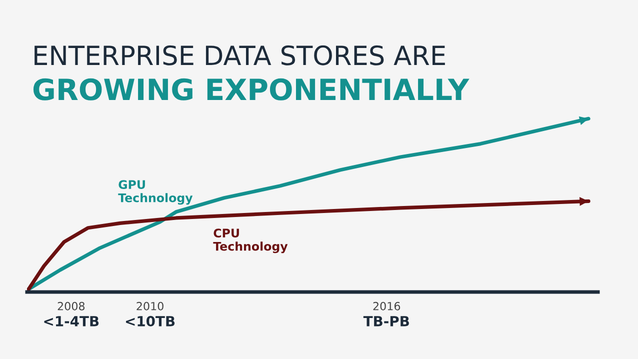 Image resolution: width=638 pixels, height=359 pixels. What do you see at coordinates (251, 89) in the screenshot?
I see `chart-subtitle: GROWING EXPONENTIALLY` at bounding box center [251, 89].